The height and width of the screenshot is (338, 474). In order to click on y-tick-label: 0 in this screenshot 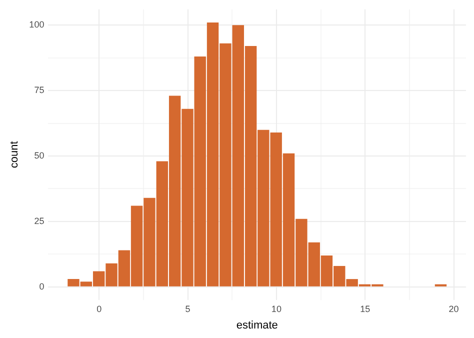, I will do `click(41, 286)`.